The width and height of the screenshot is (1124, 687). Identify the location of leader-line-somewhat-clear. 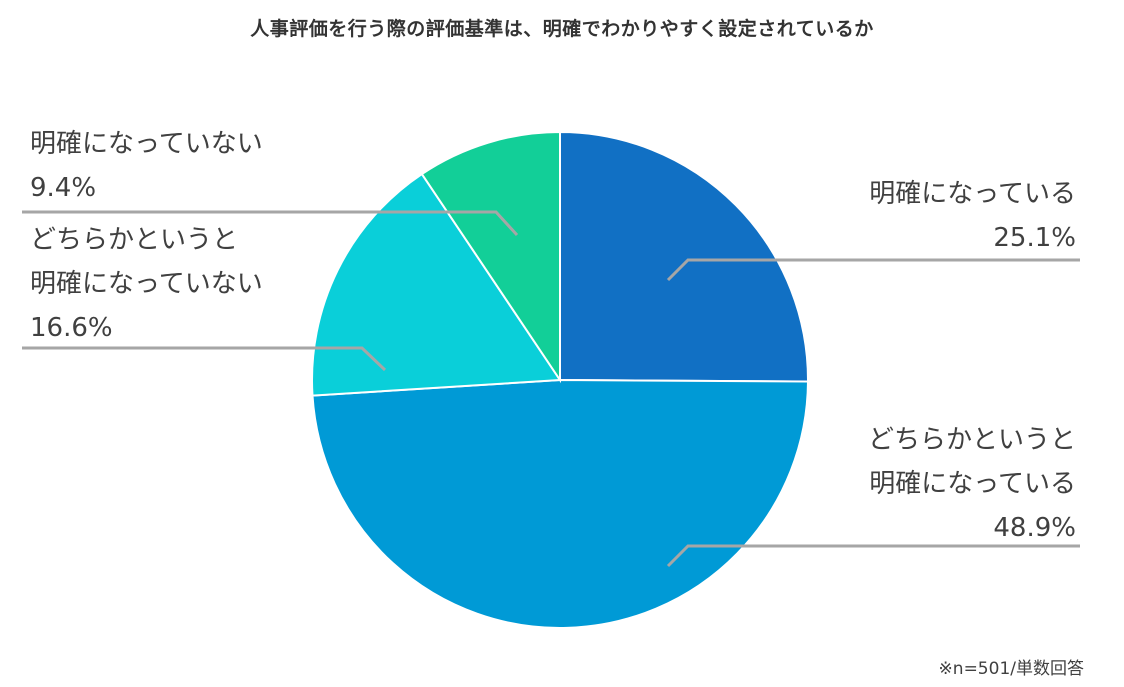
(873, 556).